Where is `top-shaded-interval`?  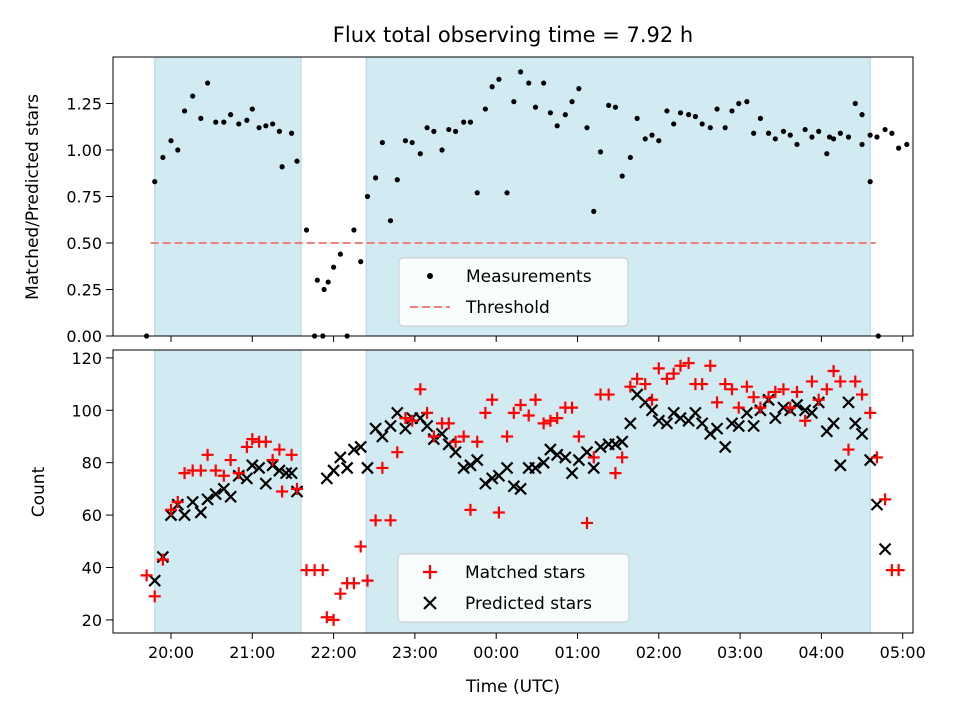
top-shaded-interval is located at coordinates (228, 196).